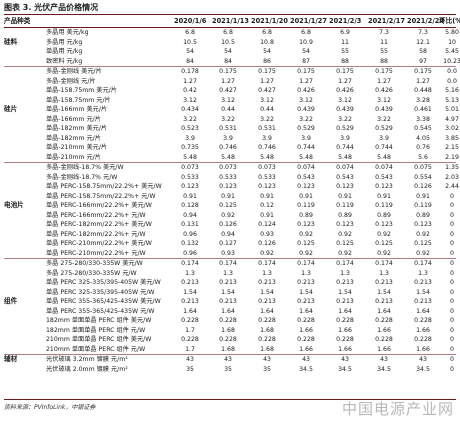 The height and width of the screenshot is (423, 460). I want to click on price-cell: 97, so click(423, 61).